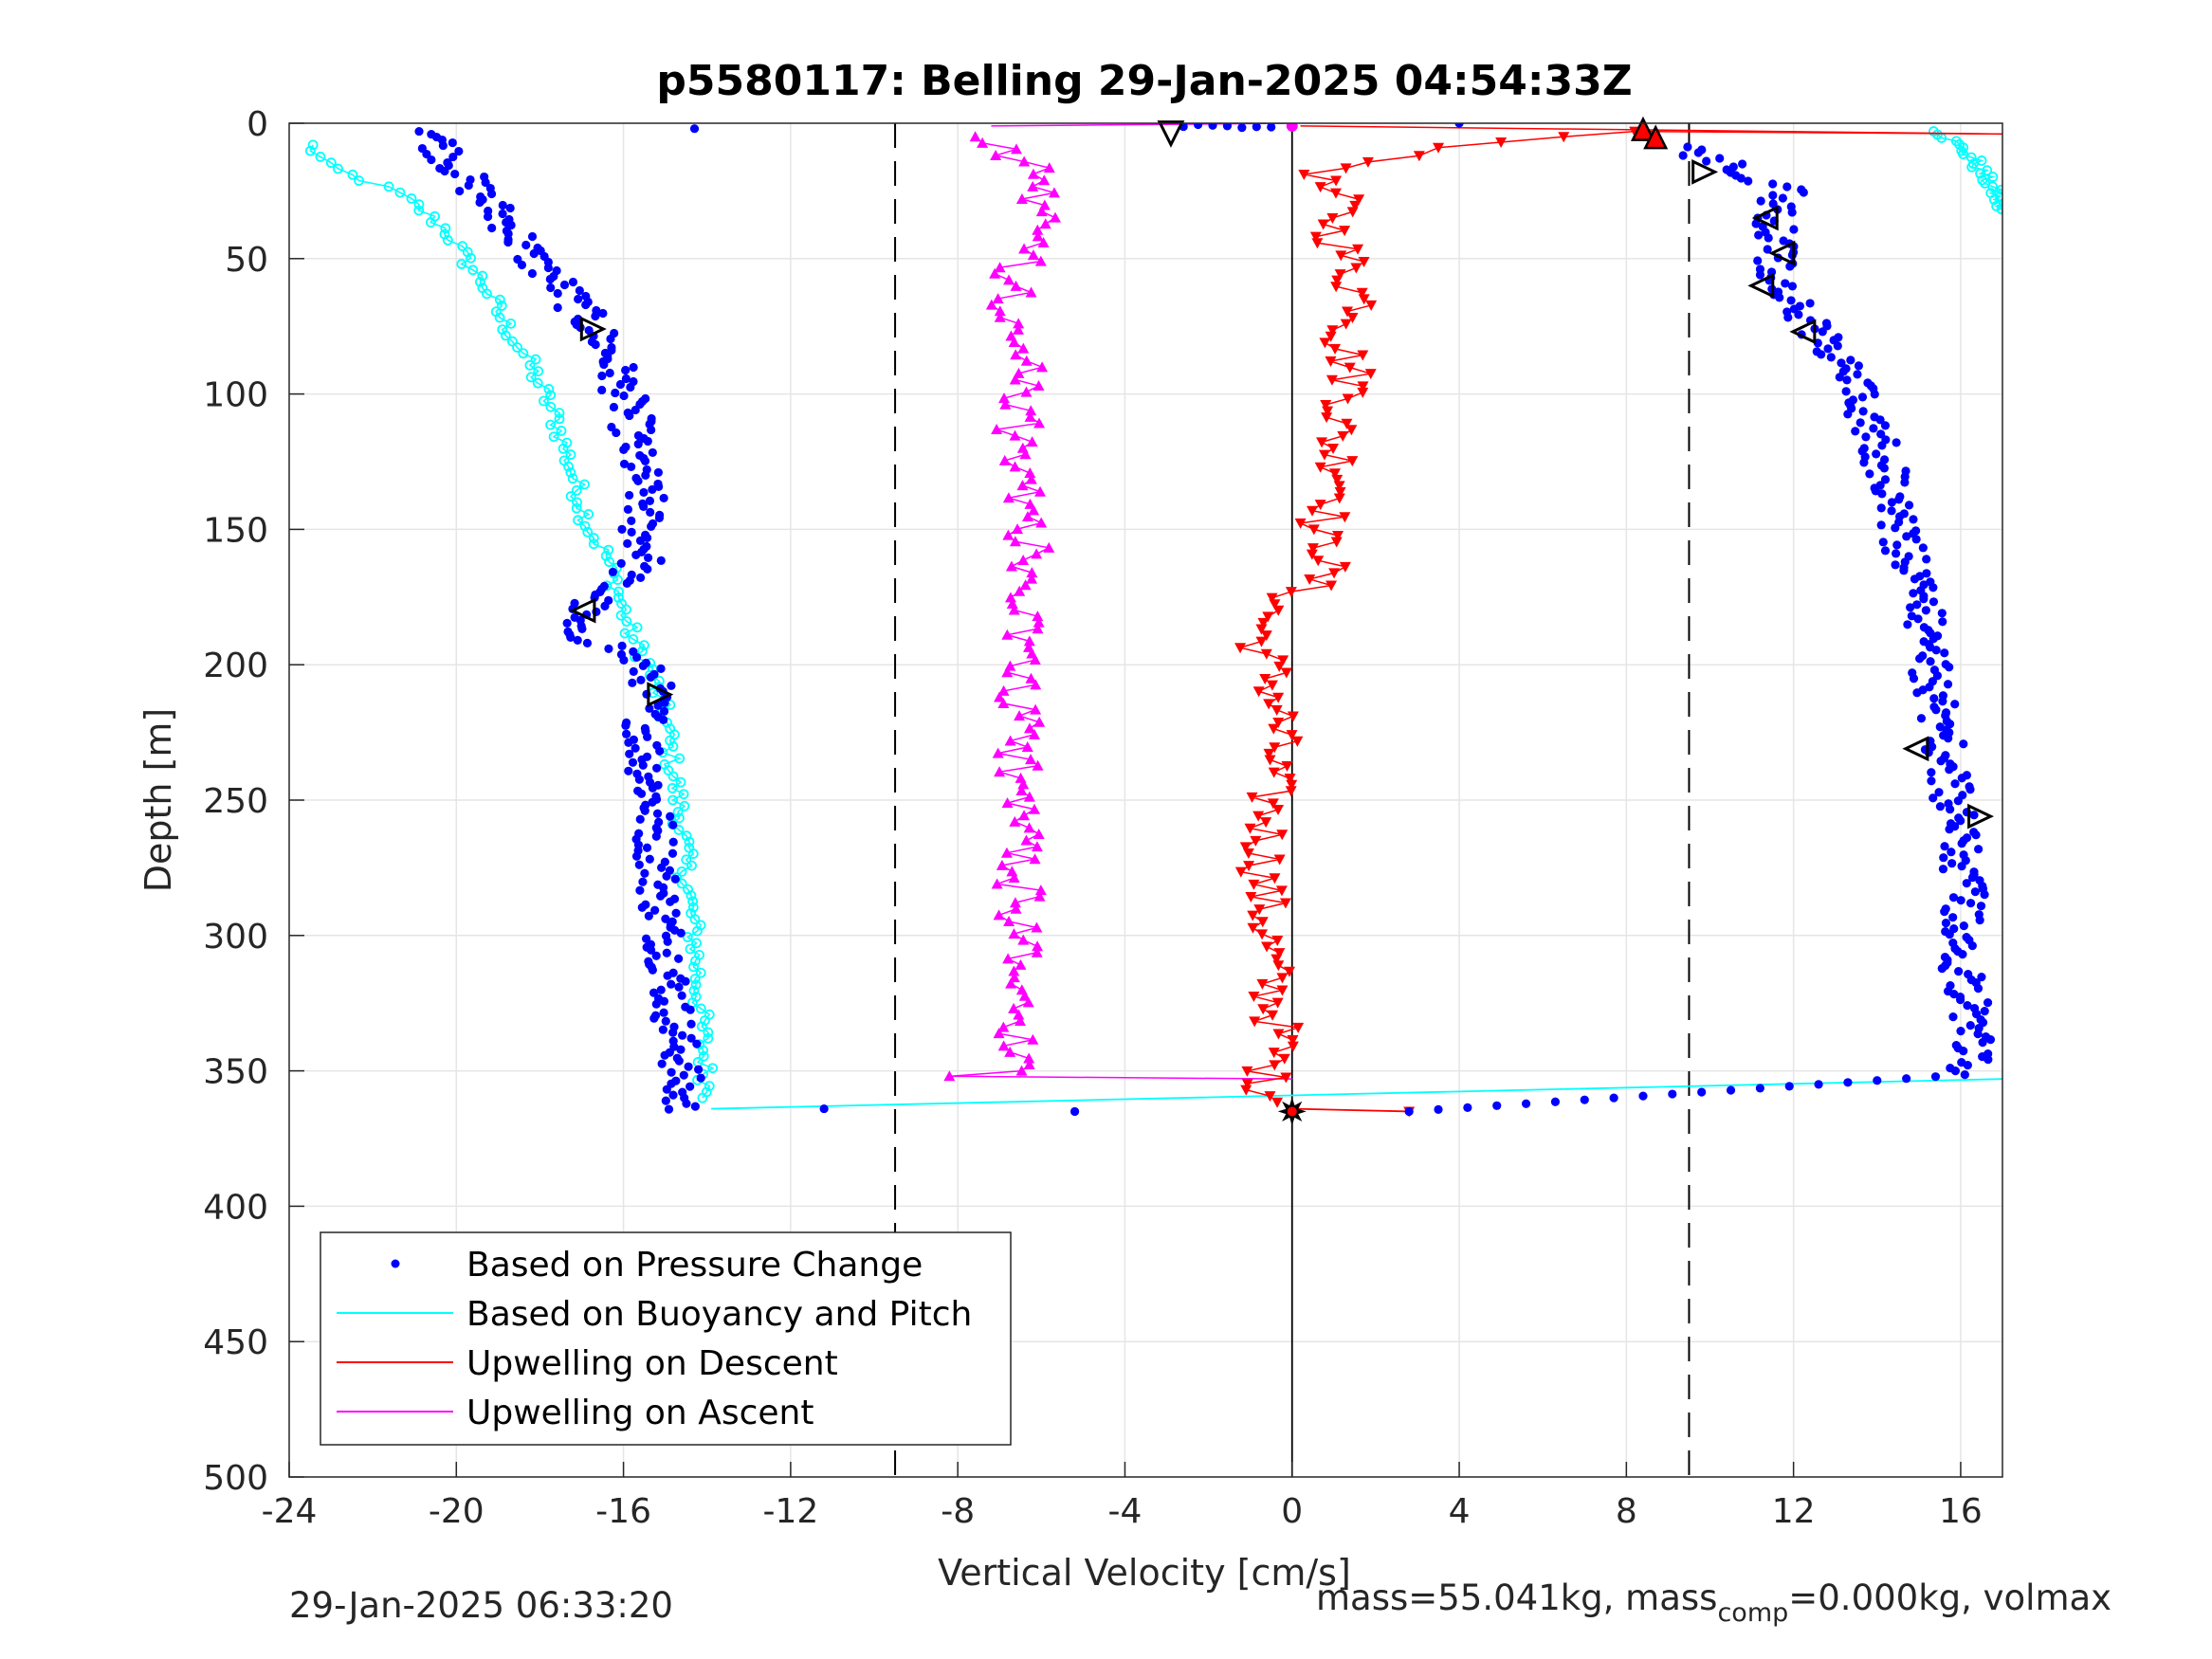  Describe the element at coordinates (1292, 1511) in the screenshot. I see `x-tick-label: 0` at that location.